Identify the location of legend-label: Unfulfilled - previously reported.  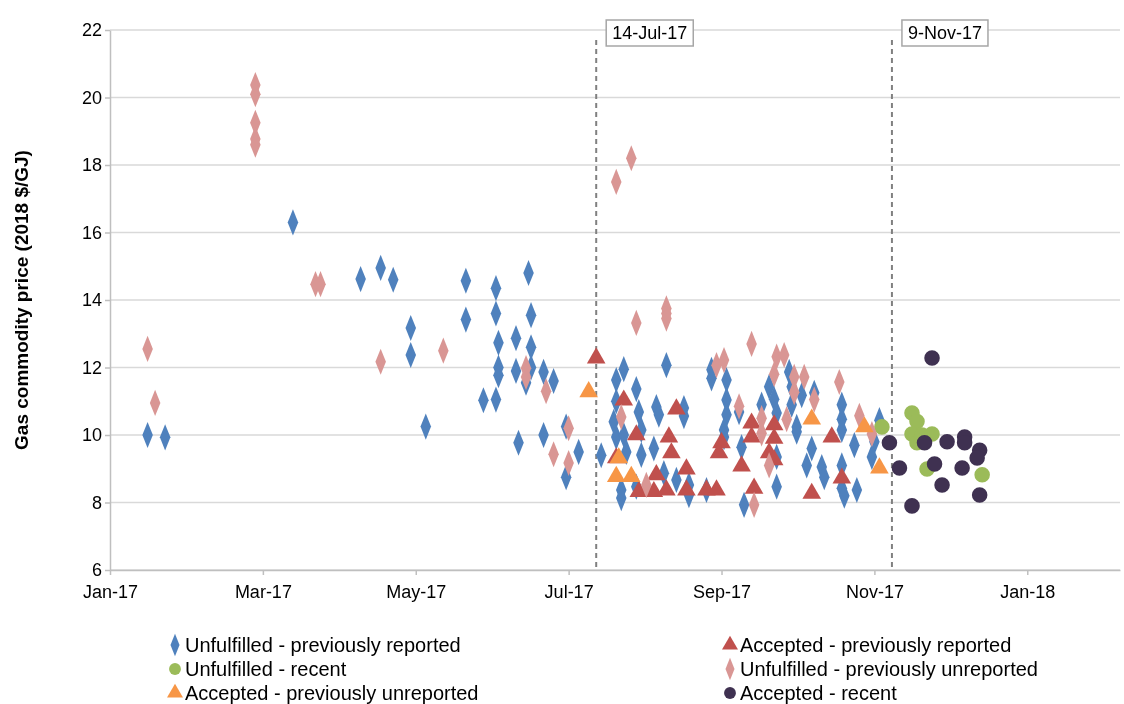
(323, 645).